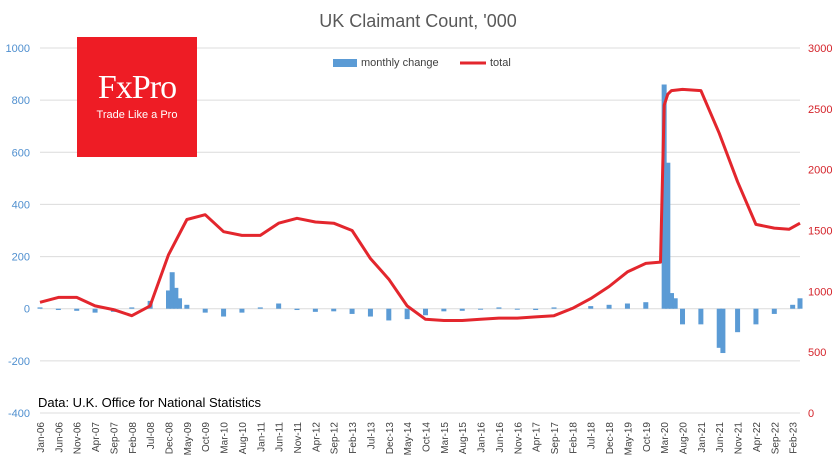 Image resolution: width=835 pixels, height=470 pixels. Describe the element at coordinates (18, 231) in the screenshot. I see `left-axis: 1000 800 600 400 200 0 -200 -400` at that location.